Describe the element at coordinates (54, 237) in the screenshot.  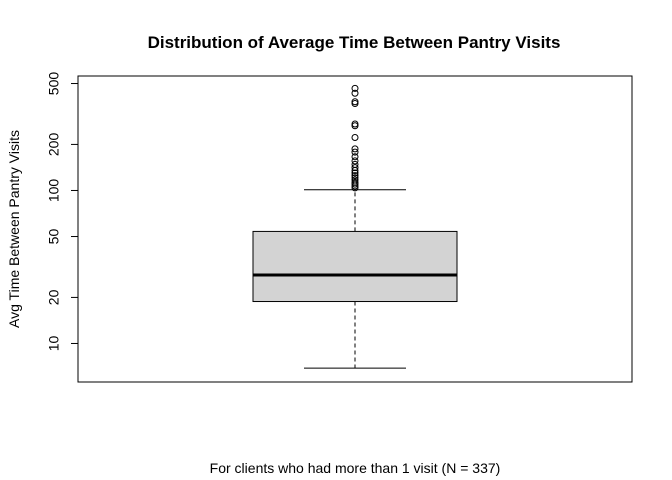
I see `y-tick-label: 50` at that location.